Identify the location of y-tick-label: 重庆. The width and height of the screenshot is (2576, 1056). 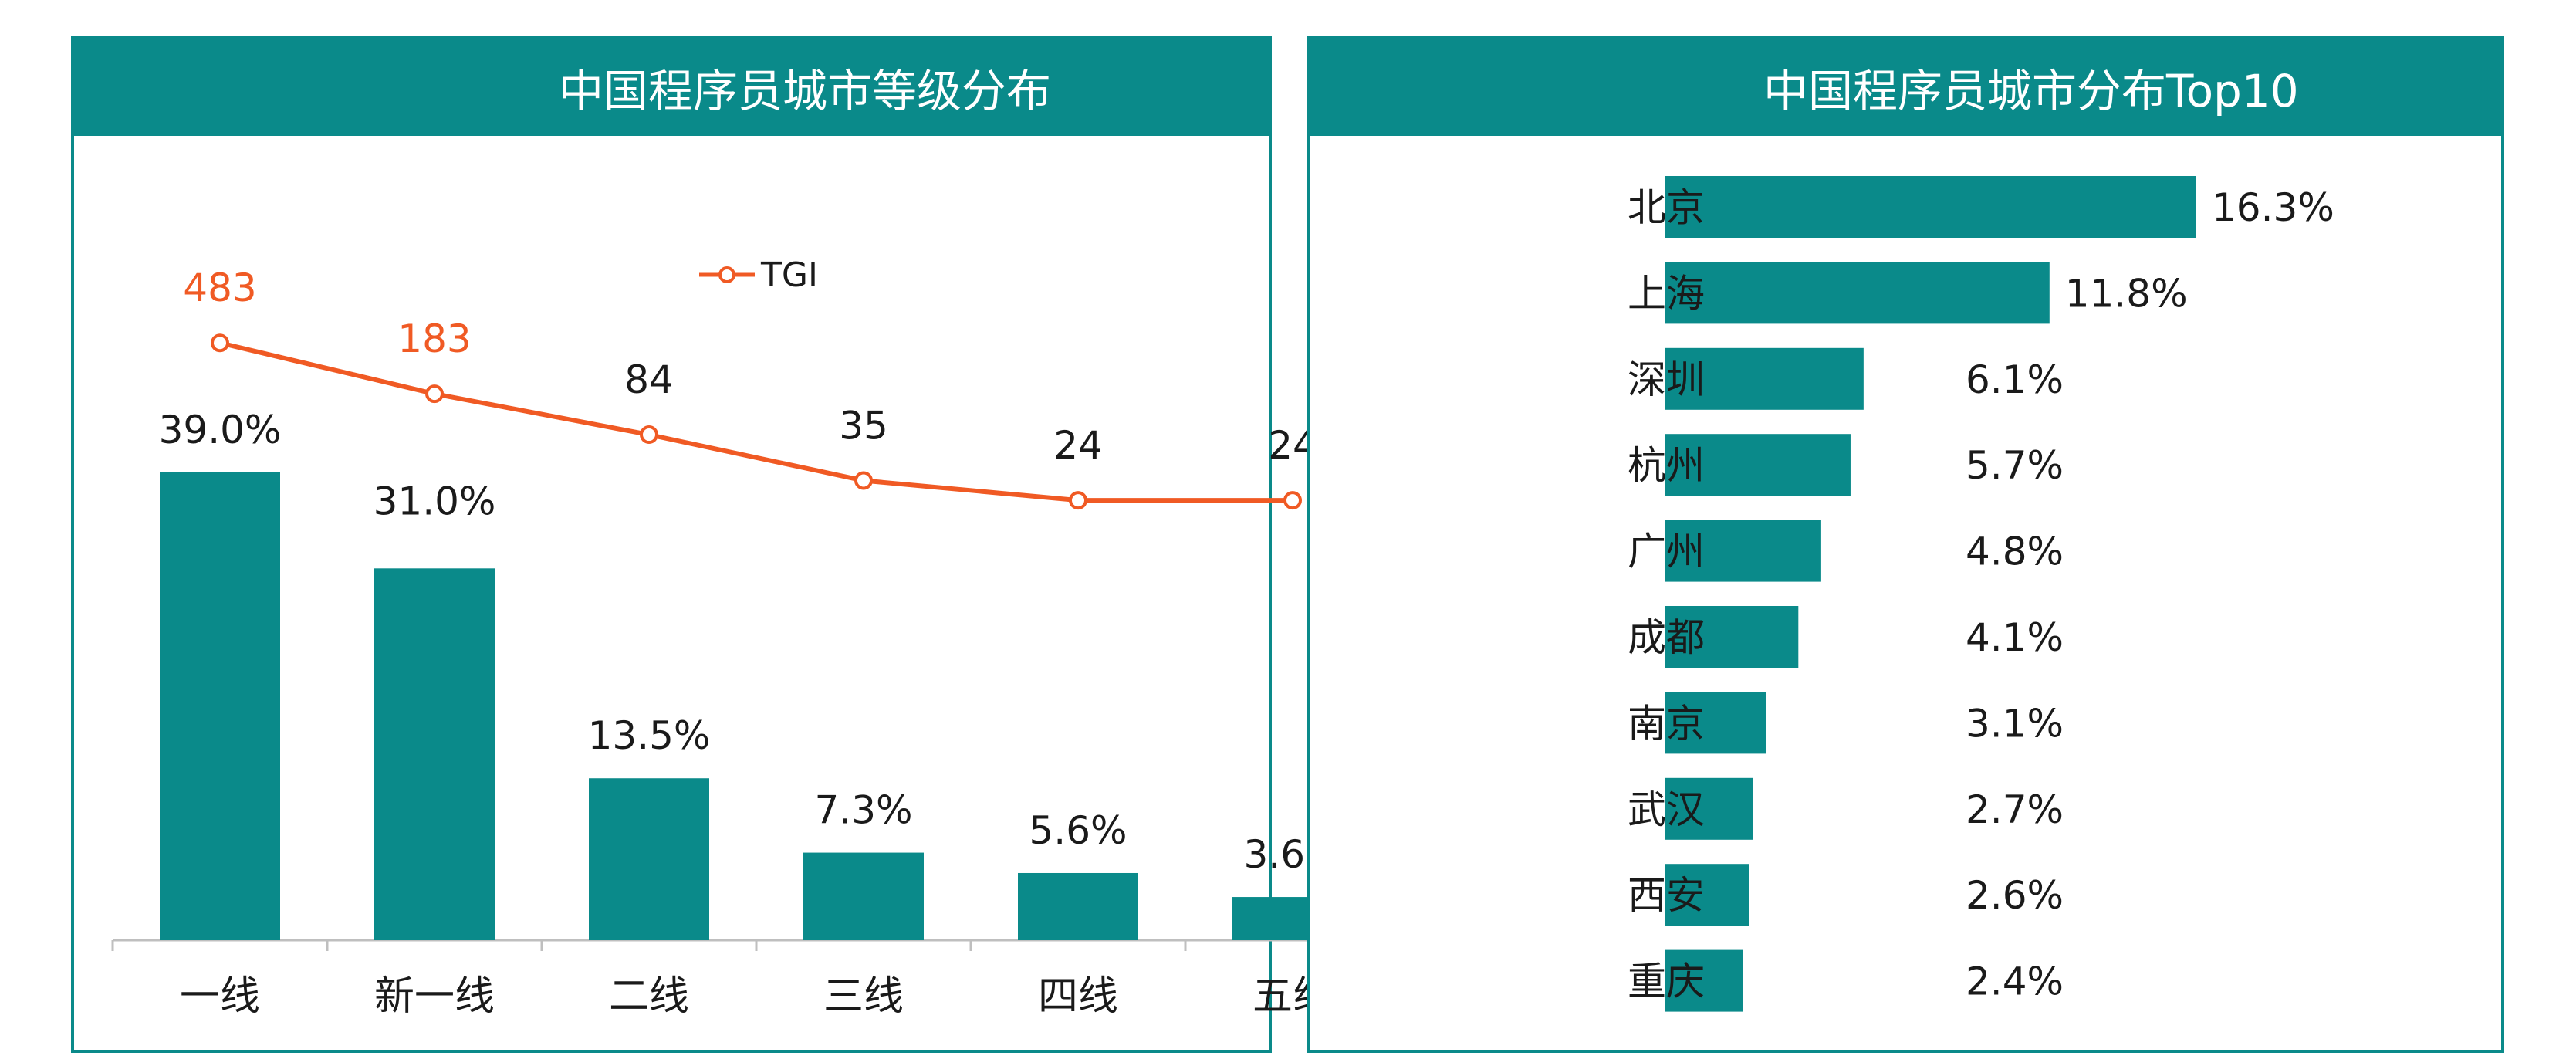
(1666, 982).